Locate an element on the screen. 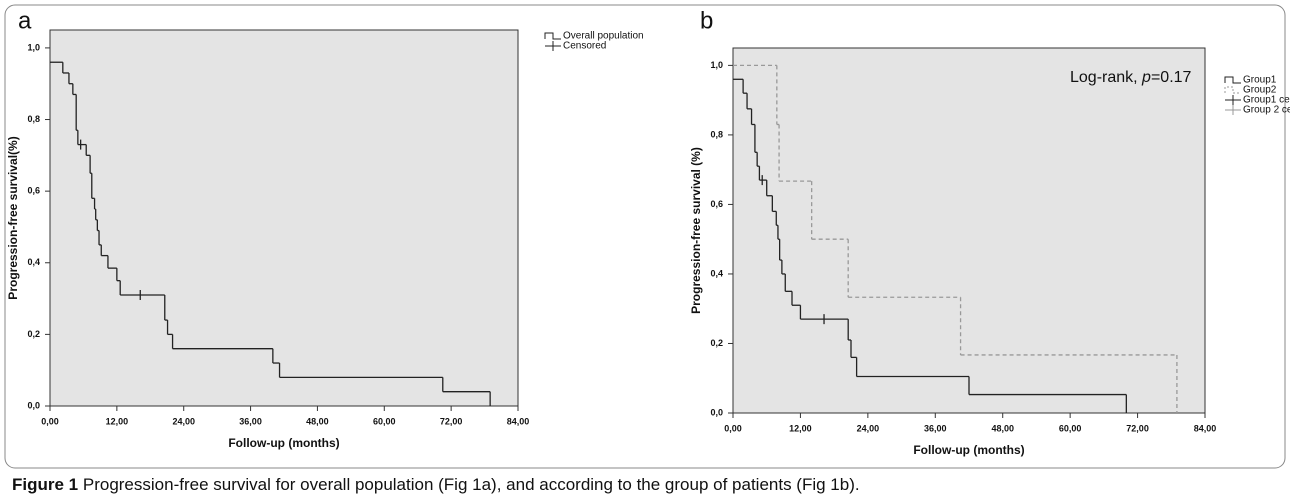 The width and height of the screenshot is (1290, 500). legend-label: Group1 censored is located at coordinates (1266, 100).